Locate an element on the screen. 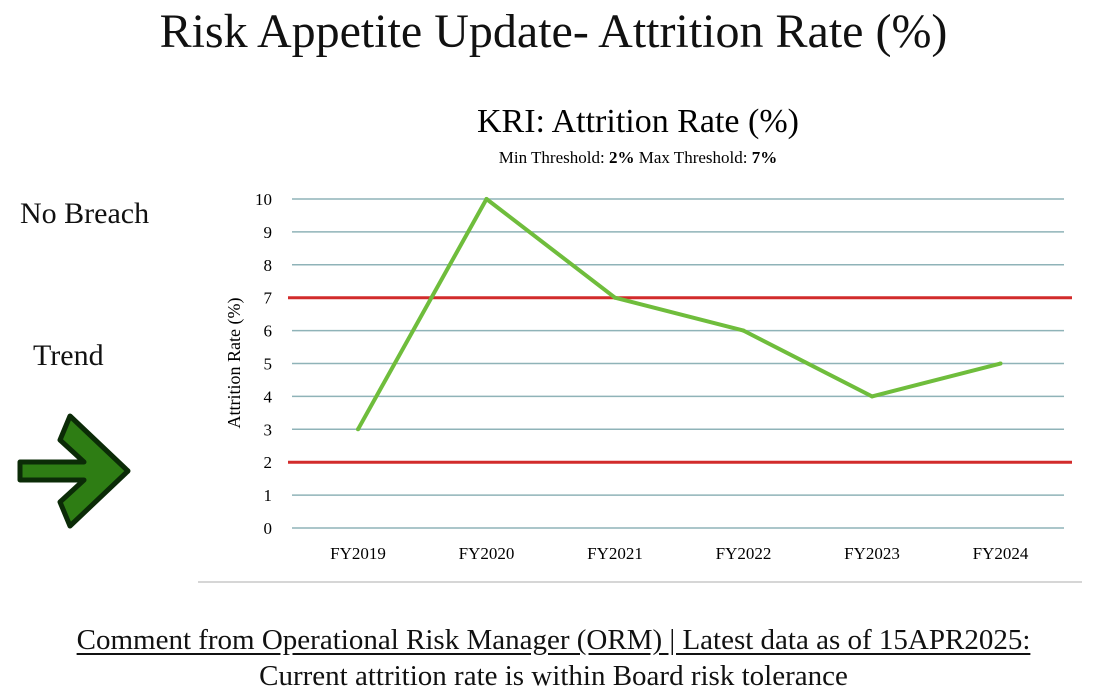  chart-title: KRI: Attrition Rate (%) is located at coordinates (638, 121).